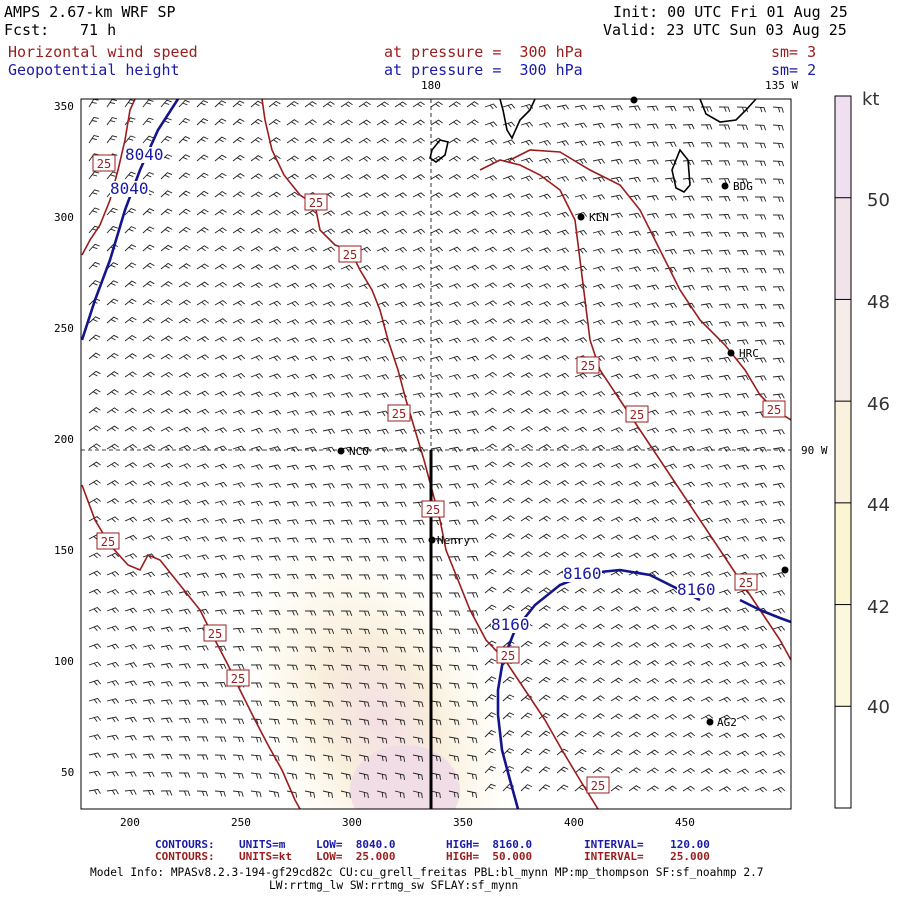 The image size is (900, 900). What do you see at coordinates (144, 154) in the screenshot?
I see `height-label-1: 8040` at bounding box center [144, 154].